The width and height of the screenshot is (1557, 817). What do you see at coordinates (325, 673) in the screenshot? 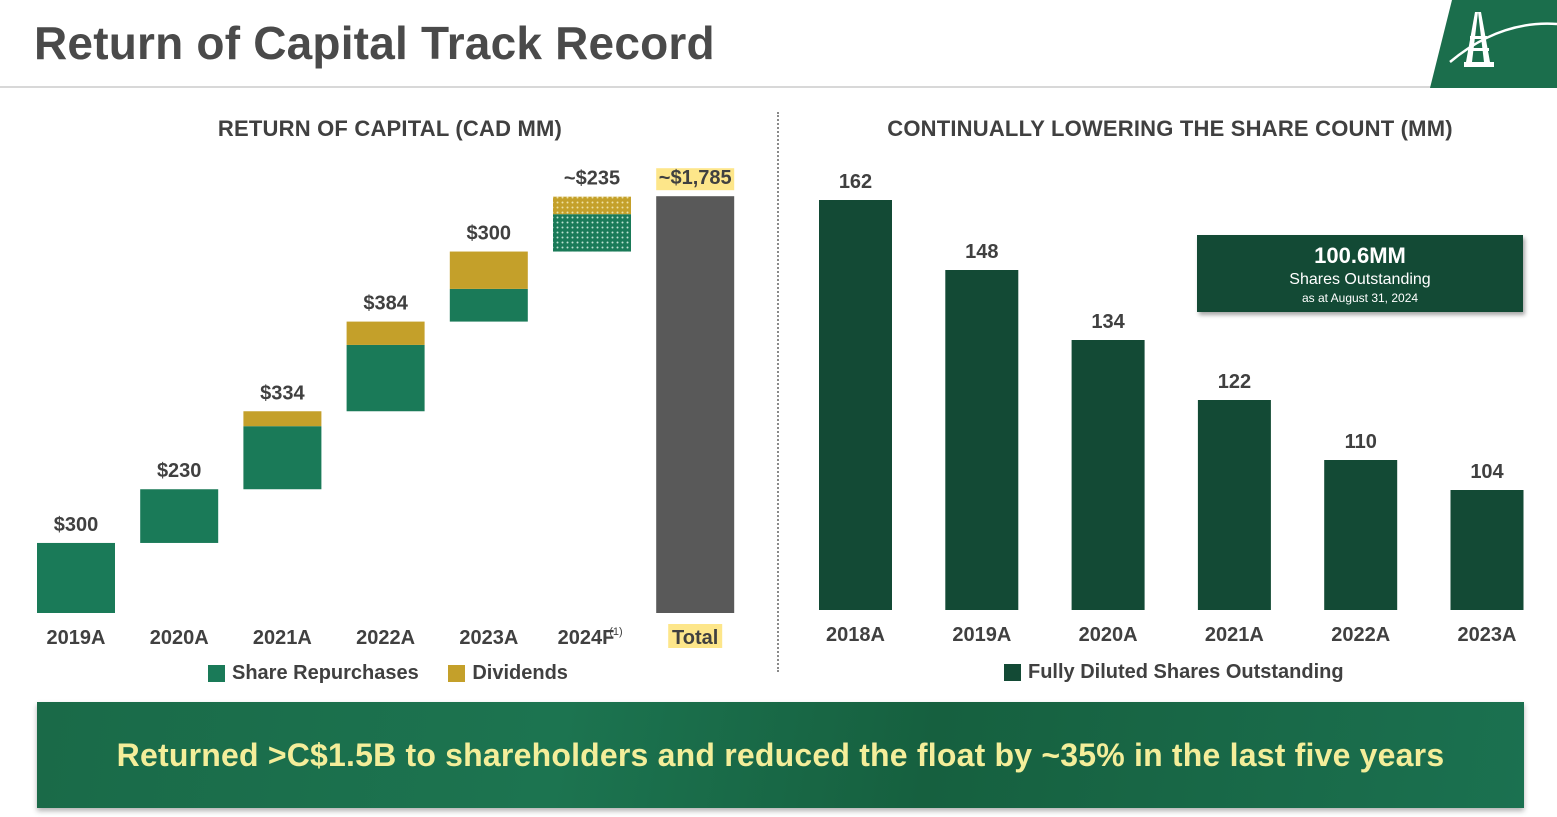
I see `legend-label-repurchases: Share Repurchases` at bounding box center [325, 673].